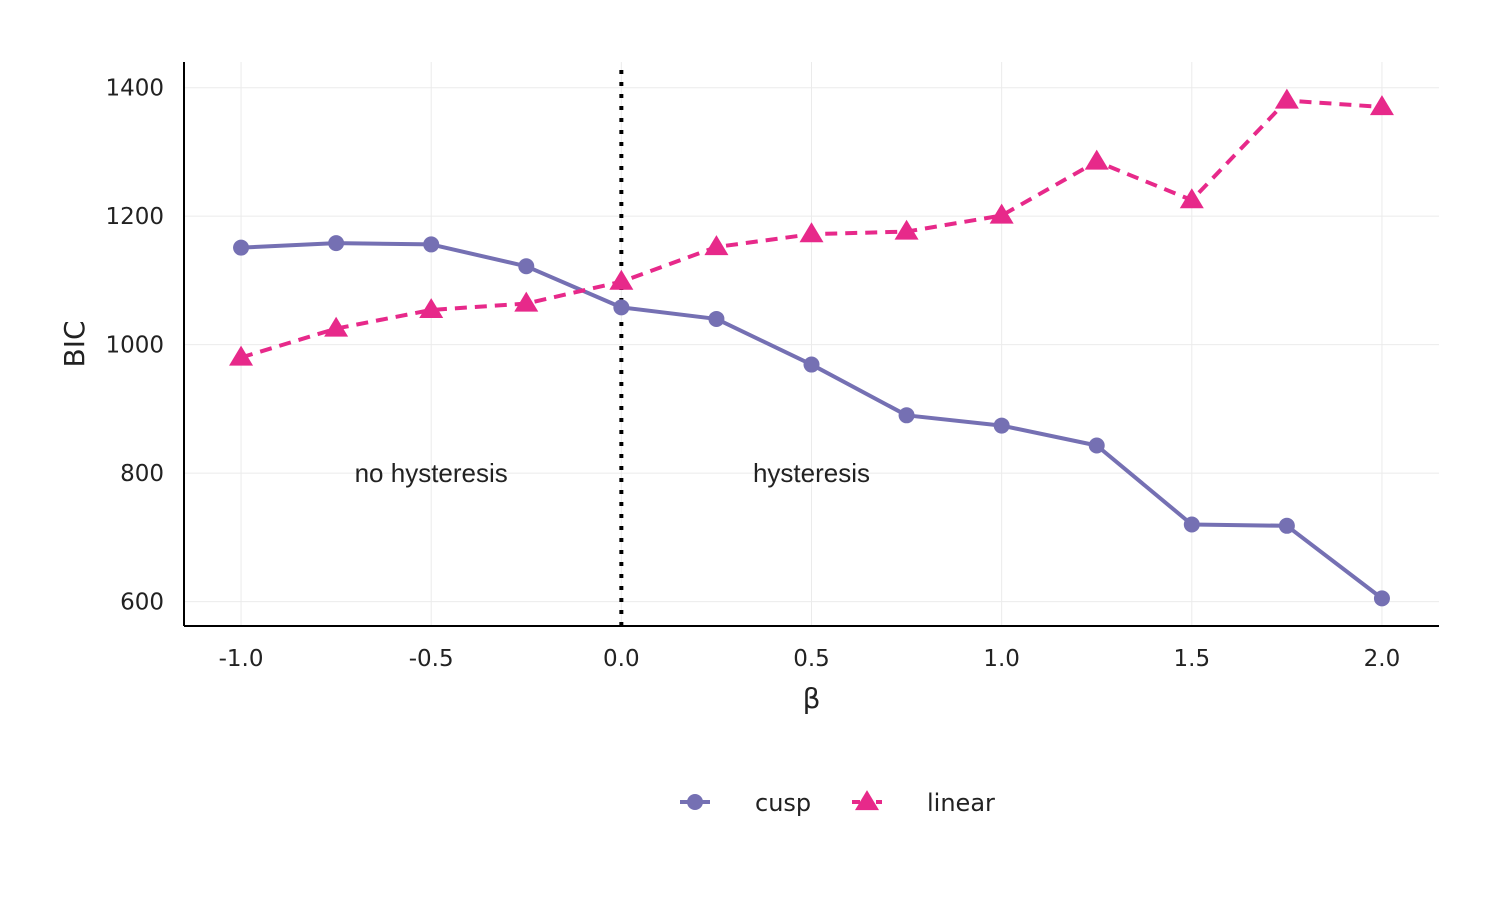 The width and height of the screenshot is (1500, 900). I want to click on legend-key-marker-linear, so click(867, 800).